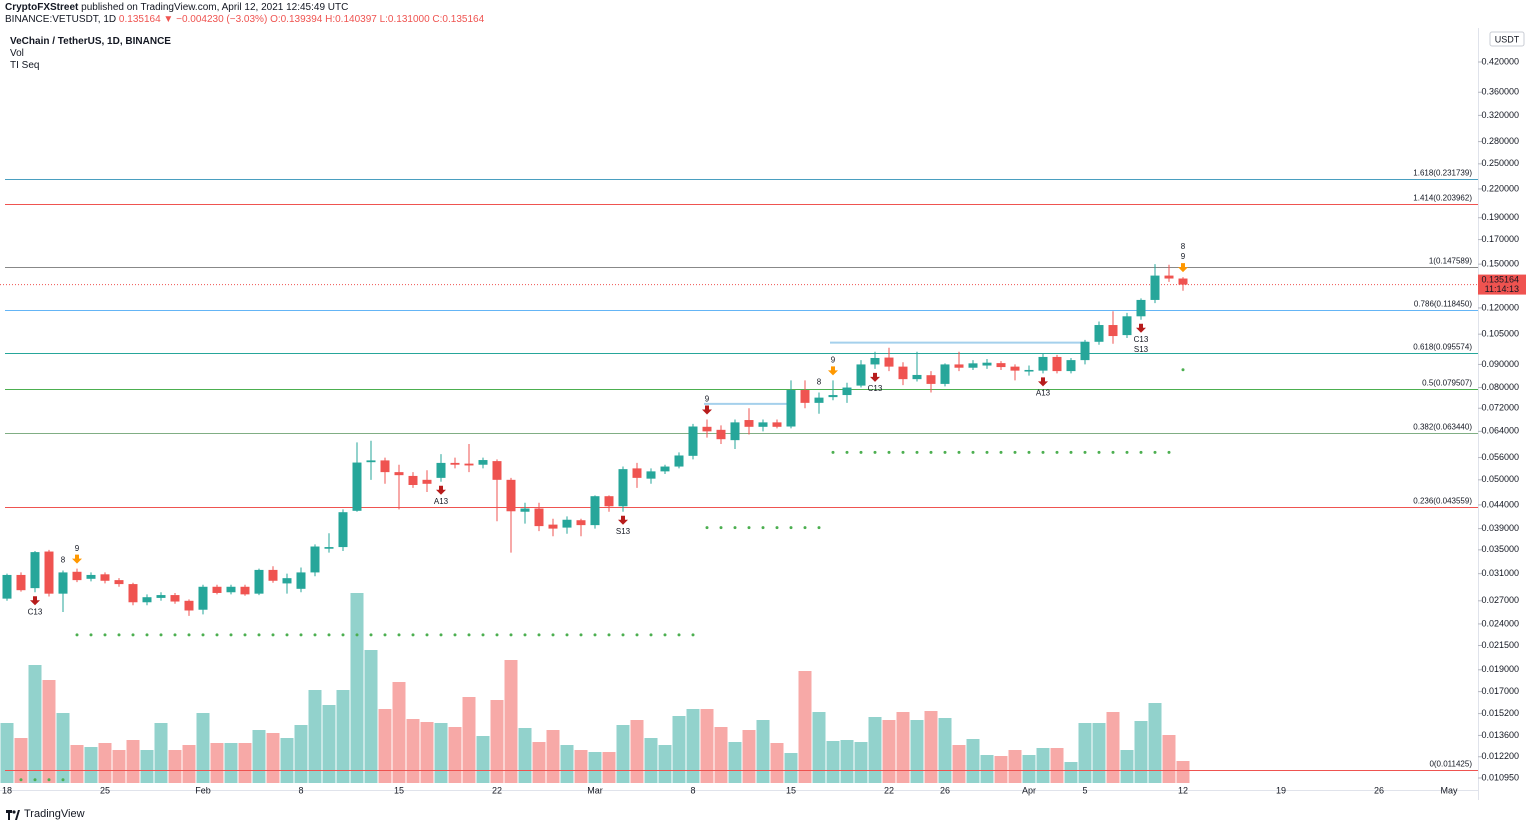 This screenshot has height=827, width=1536. I want to click on symbol: BINANCE:VETUSDT, 1D, so click(61, 19).